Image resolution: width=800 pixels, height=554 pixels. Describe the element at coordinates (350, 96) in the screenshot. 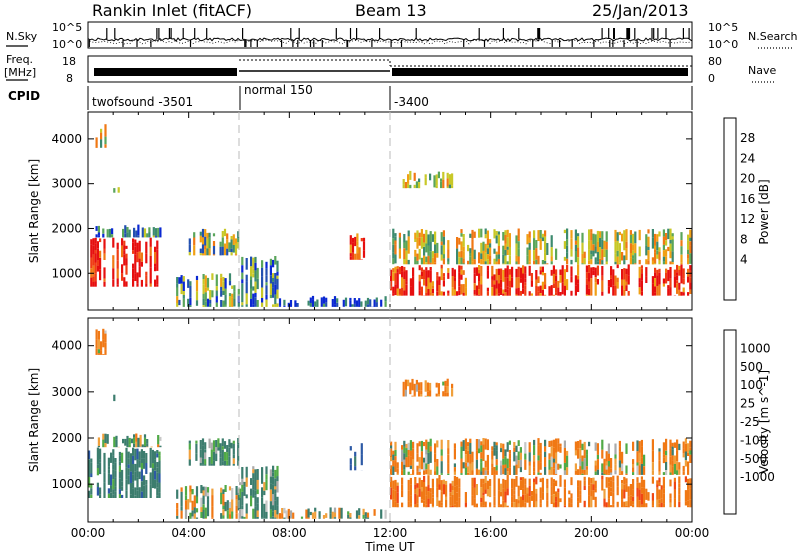

I see `cpid-strip: CPID twofsound -3501 normal 150 -3400` at that location.